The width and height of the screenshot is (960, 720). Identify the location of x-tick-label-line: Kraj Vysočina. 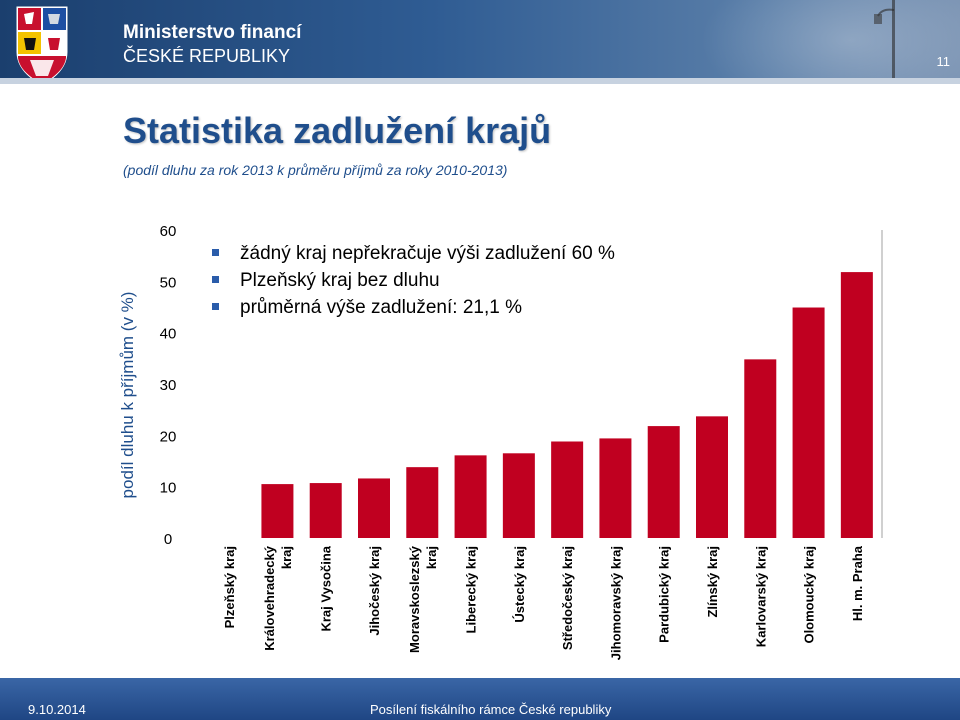
(326, 588).